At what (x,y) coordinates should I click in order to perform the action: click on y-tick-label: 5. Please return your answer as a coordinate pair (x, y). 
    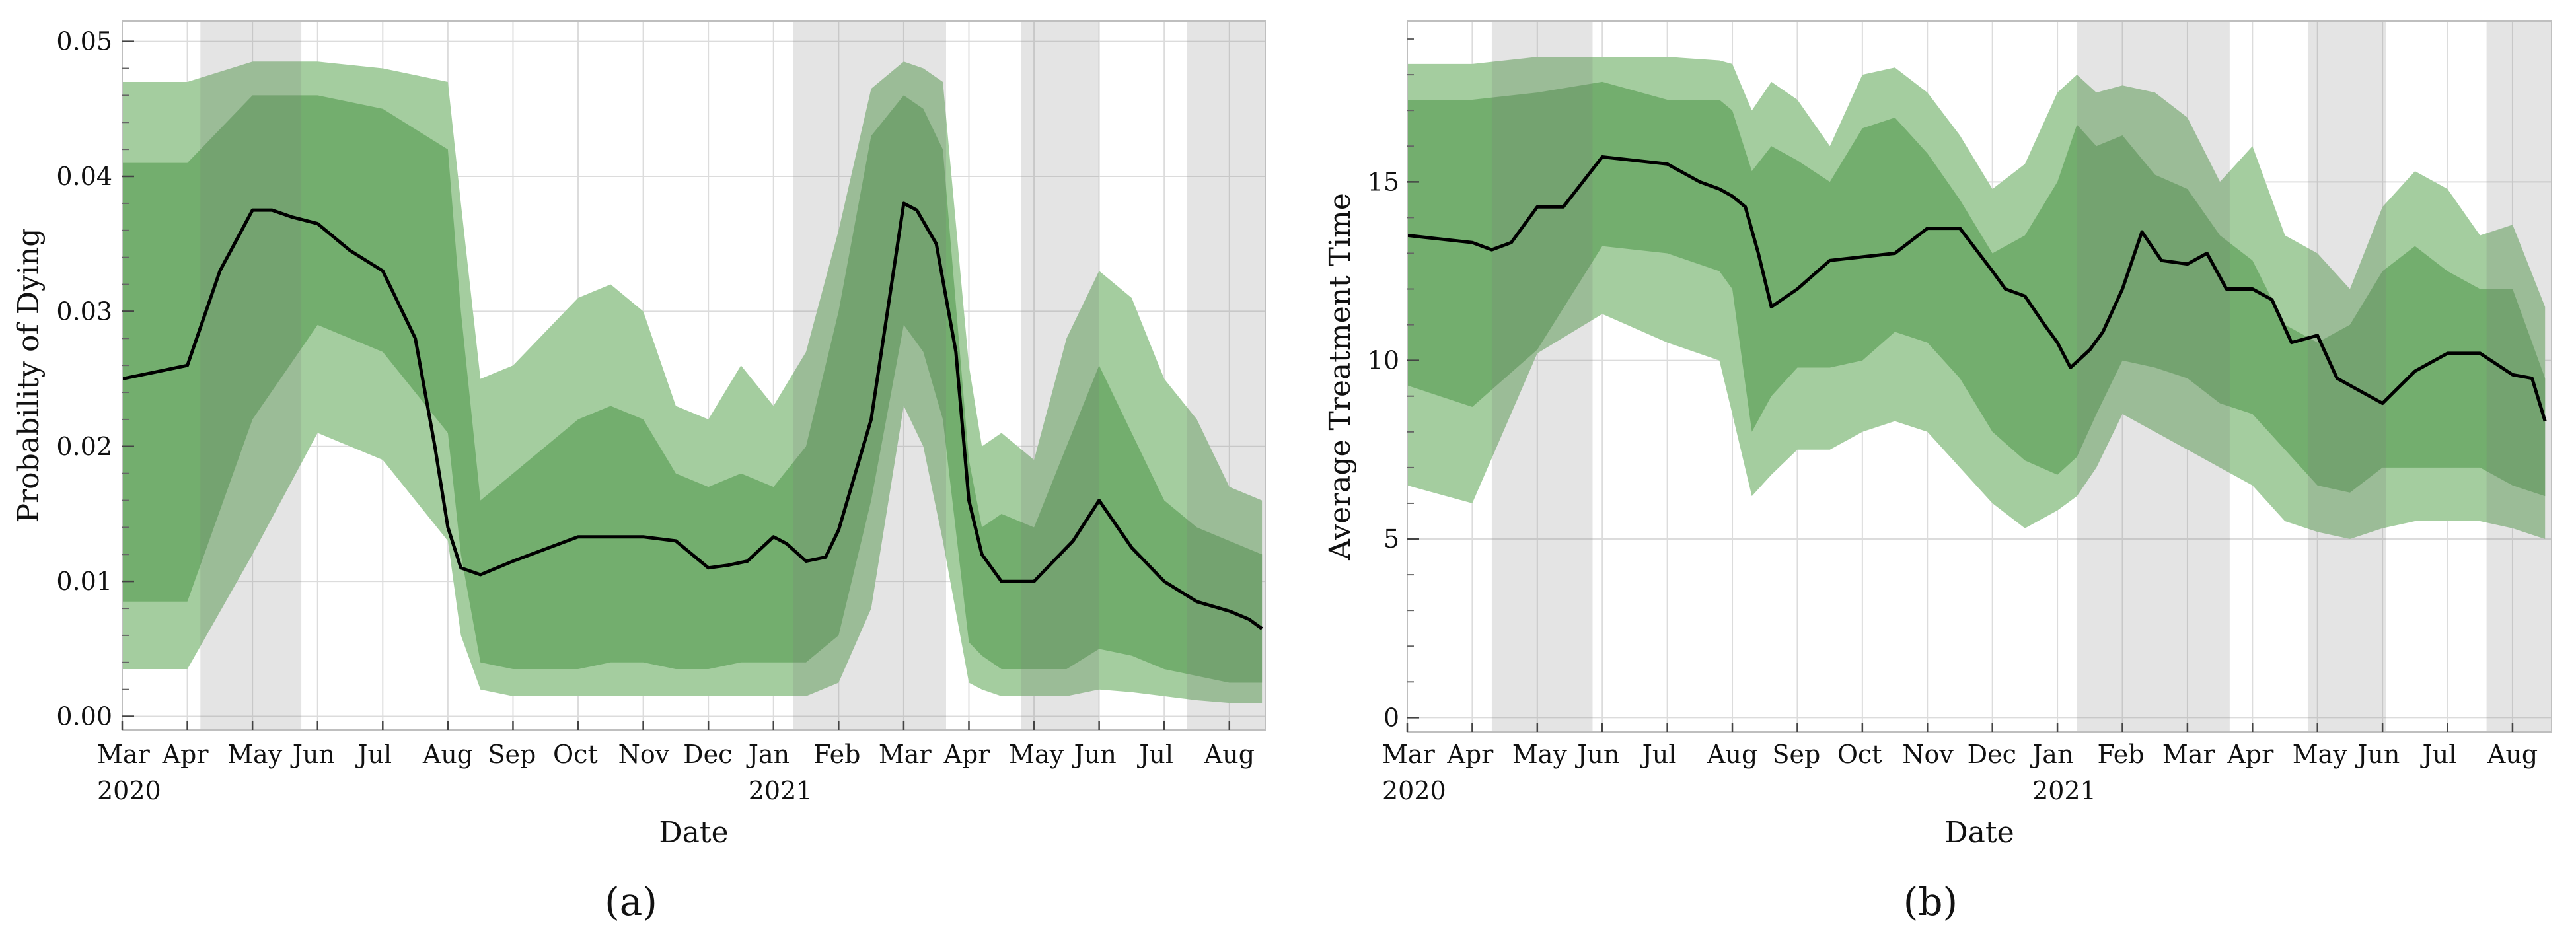
    Looking at the image, I should click on (1391, 539).